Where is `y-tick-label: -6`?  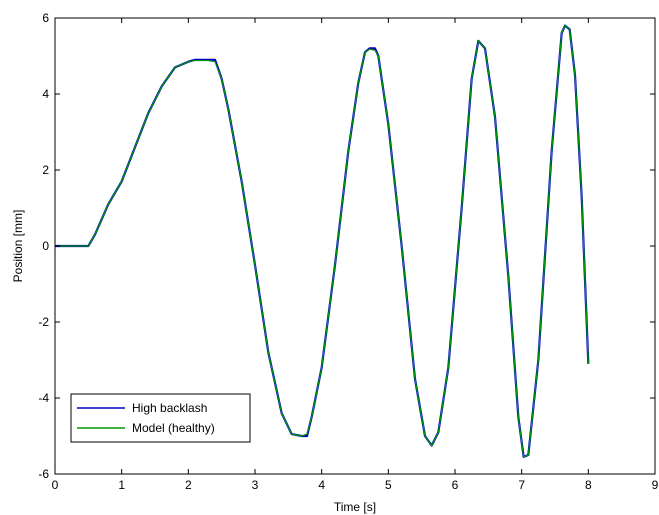
y-tick-label: -6 is located at coordinates (43, 474).